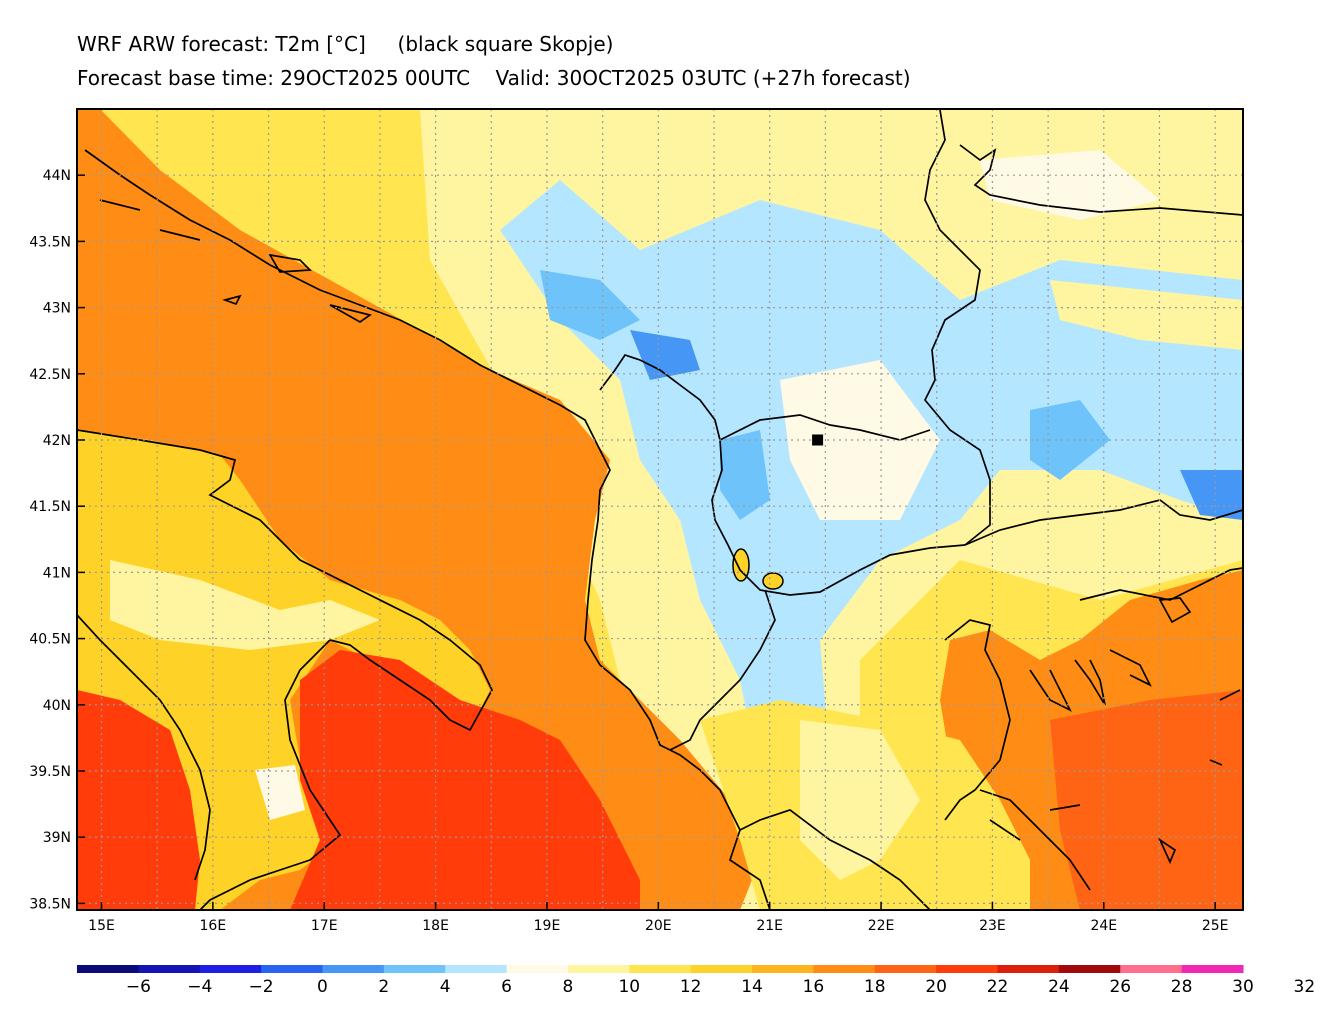  What do you see at coordinates (818, 440) in the screenshot?
I see `skopje-marker` at bounding box center [818, 440].